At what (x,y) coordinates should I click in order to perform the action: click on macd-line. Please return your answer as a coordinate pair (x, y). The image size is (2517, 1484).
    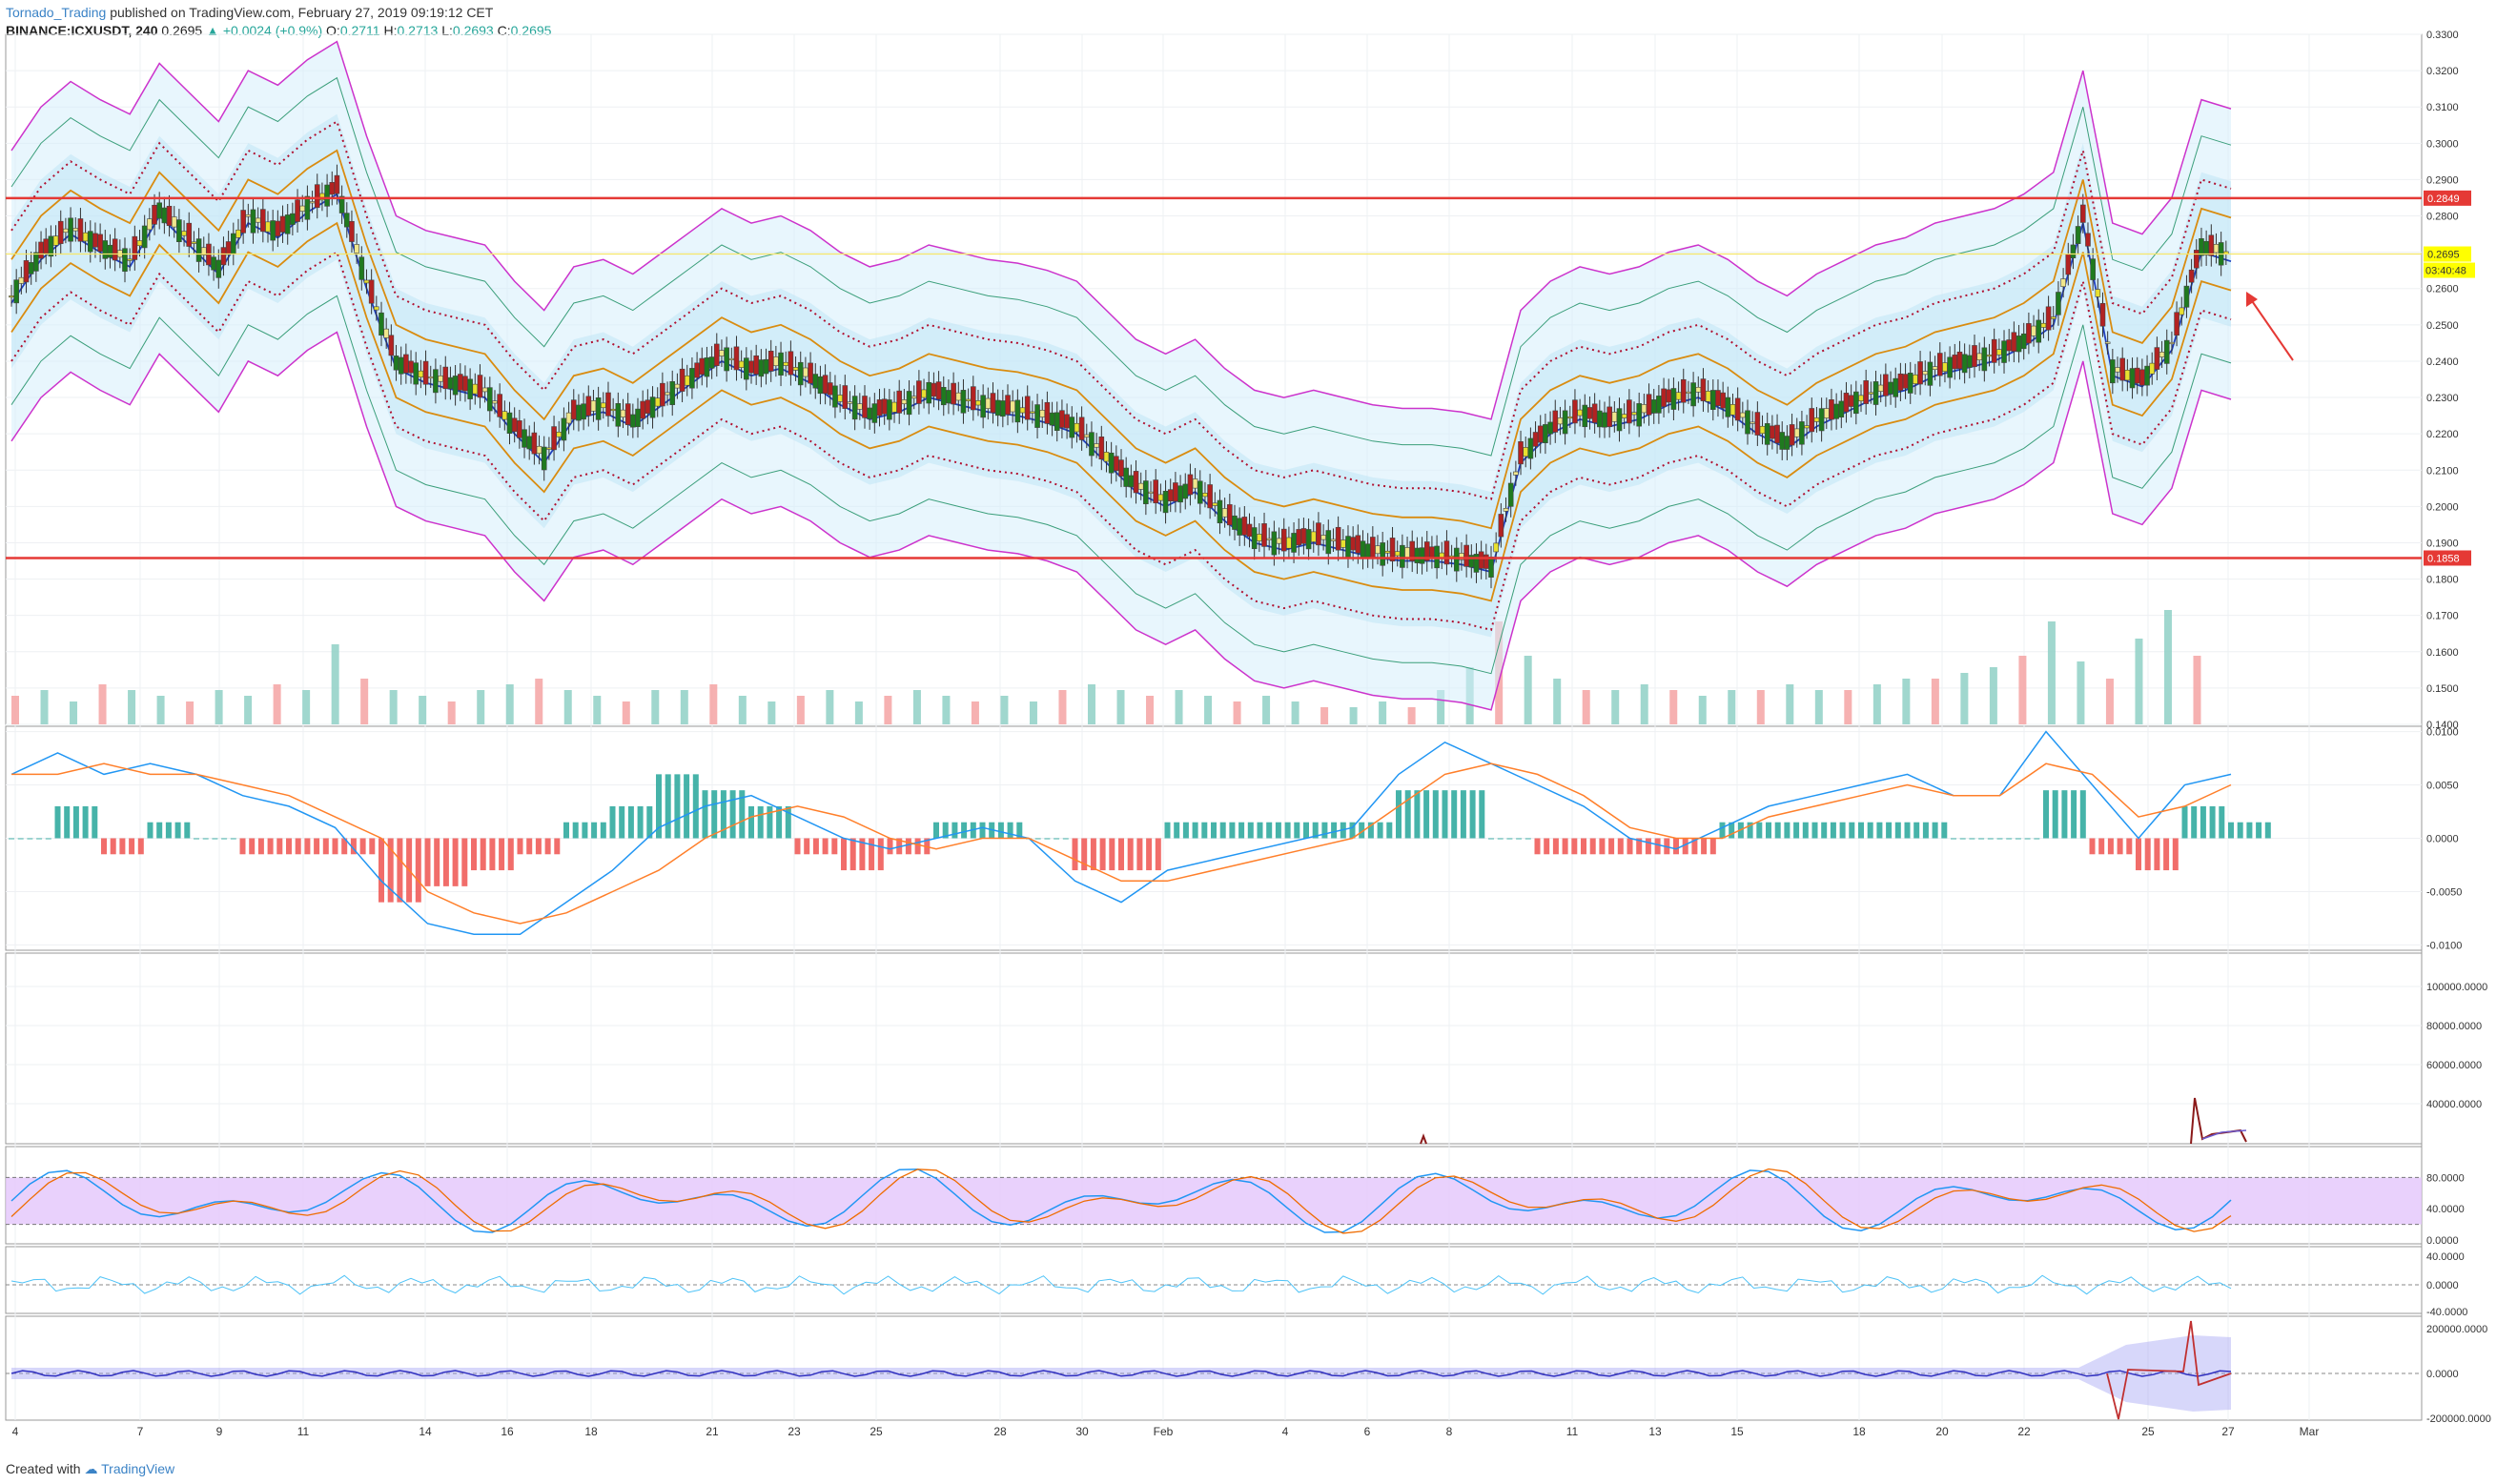
    Looking at the image, I should click on (1121, 832).